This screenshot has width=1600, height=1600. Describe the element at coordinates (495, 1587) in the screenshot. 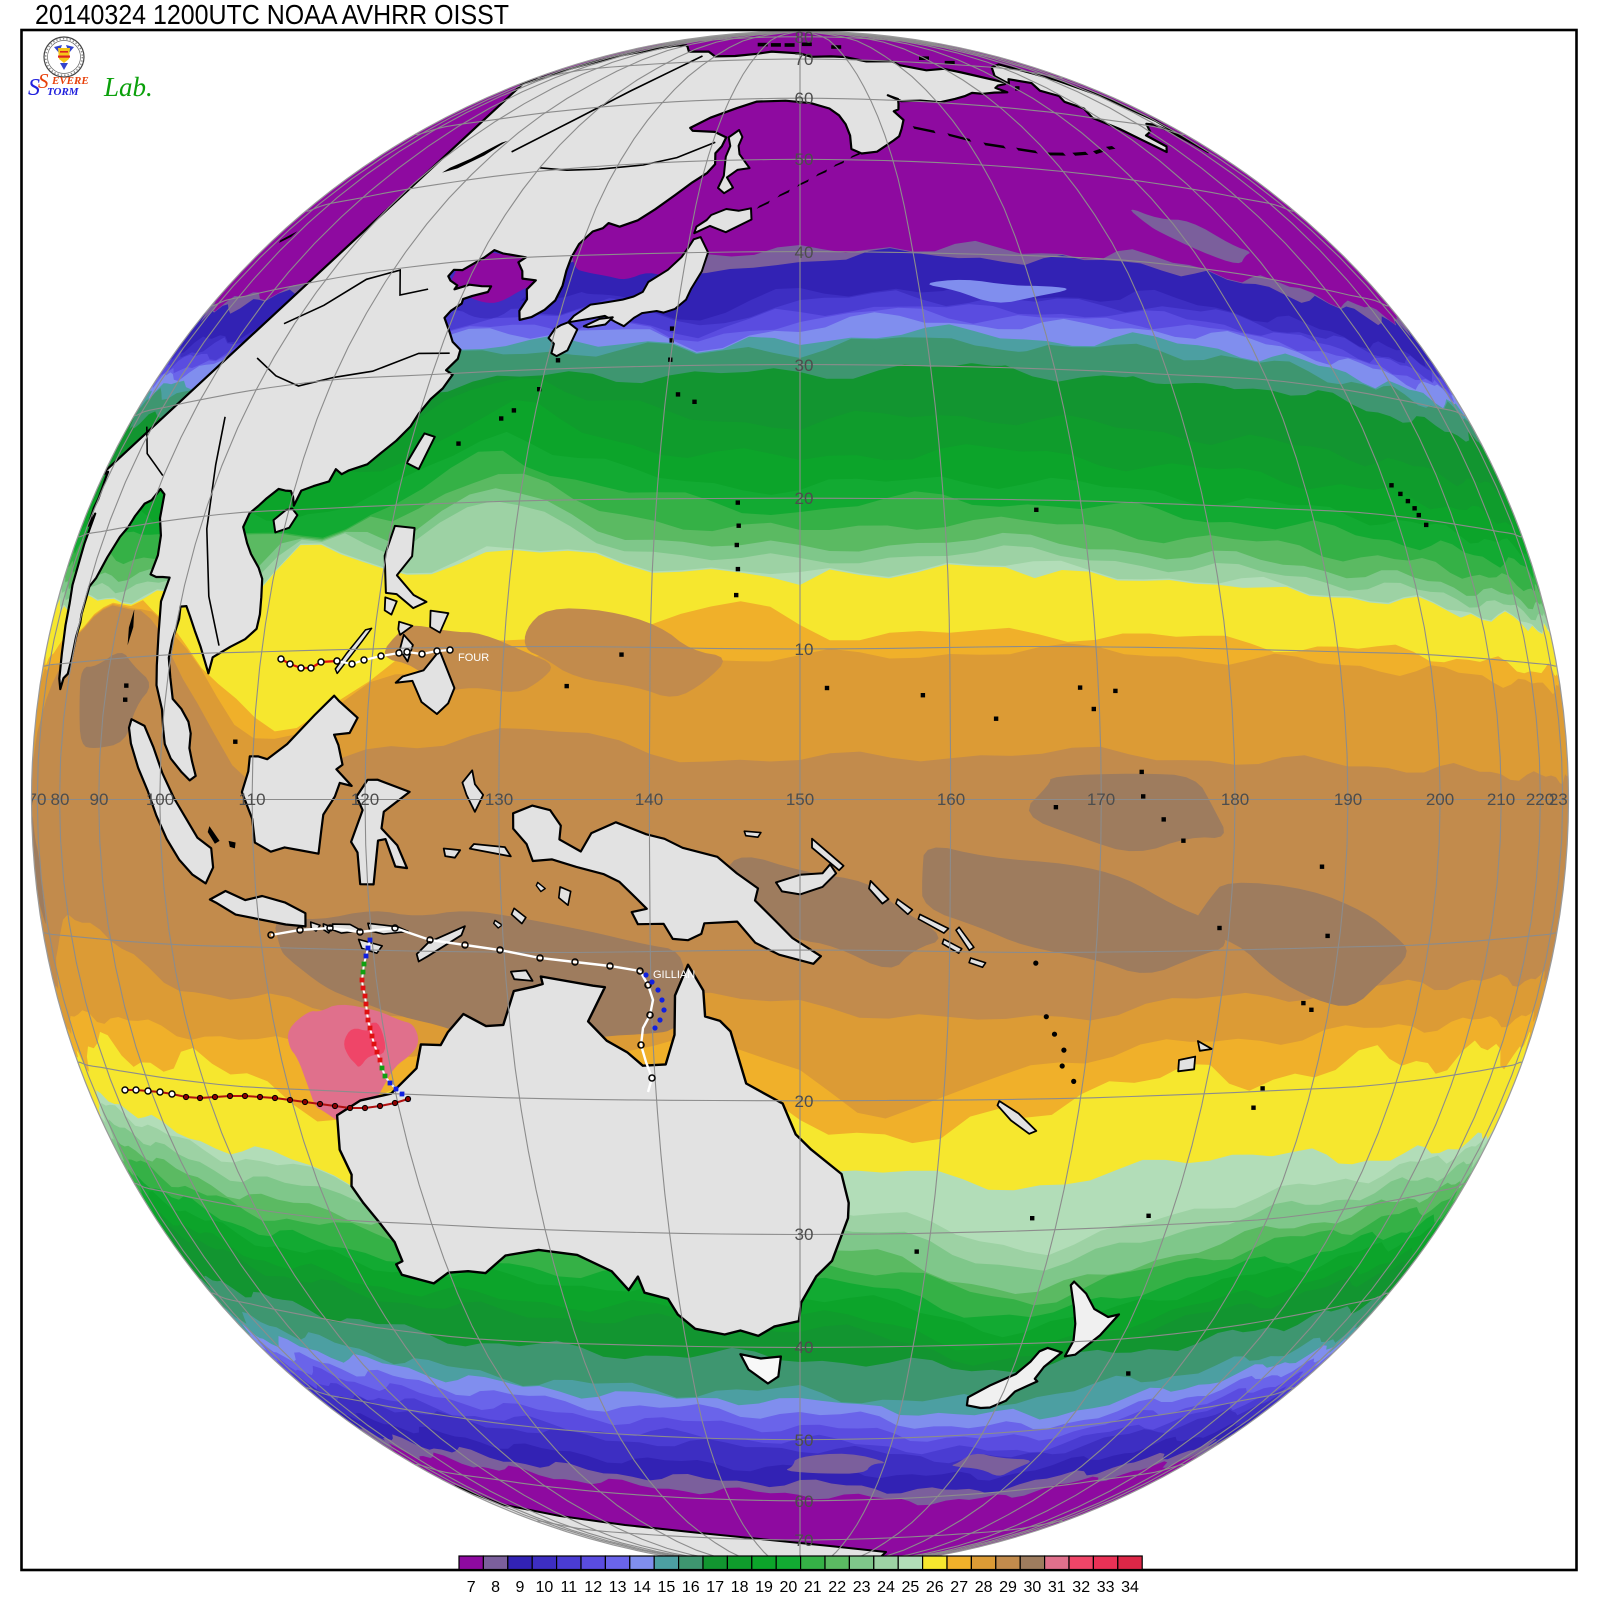

I see `svg-text: 8` at that location.